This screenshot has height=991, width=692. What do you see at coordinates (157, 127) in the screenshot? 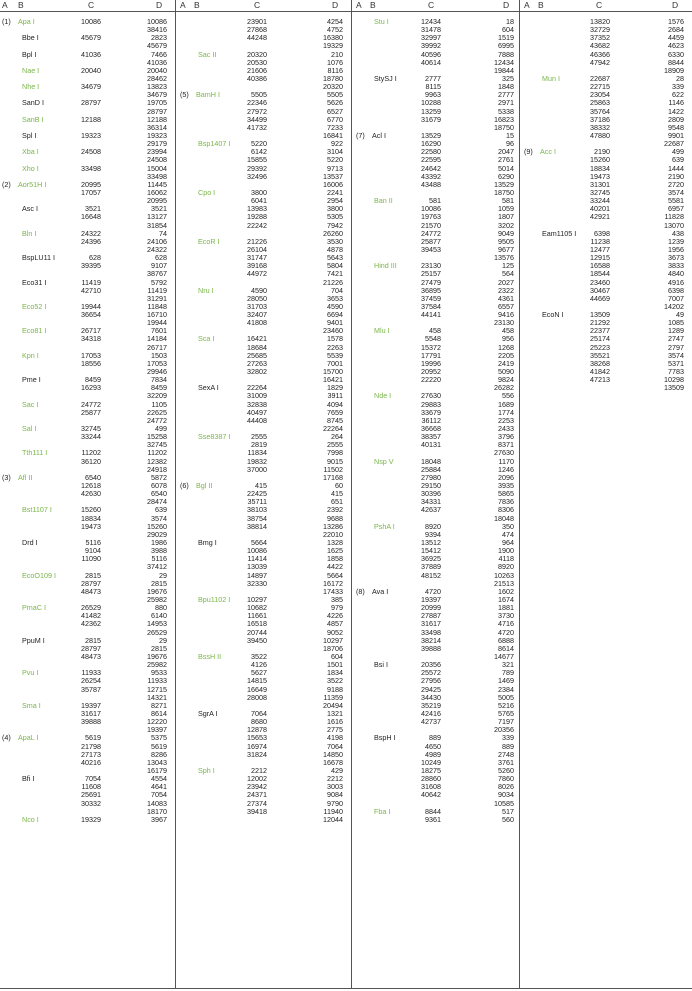
I see `fragment-size: 36314` at bounding box center [157, 127].